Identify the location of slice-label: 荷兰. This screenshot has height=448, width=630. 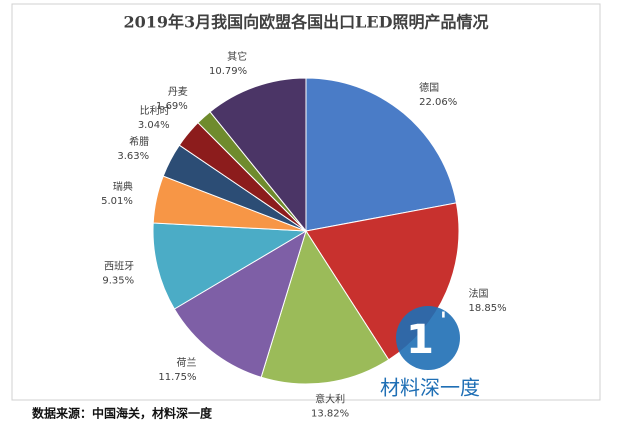
(187, 362).